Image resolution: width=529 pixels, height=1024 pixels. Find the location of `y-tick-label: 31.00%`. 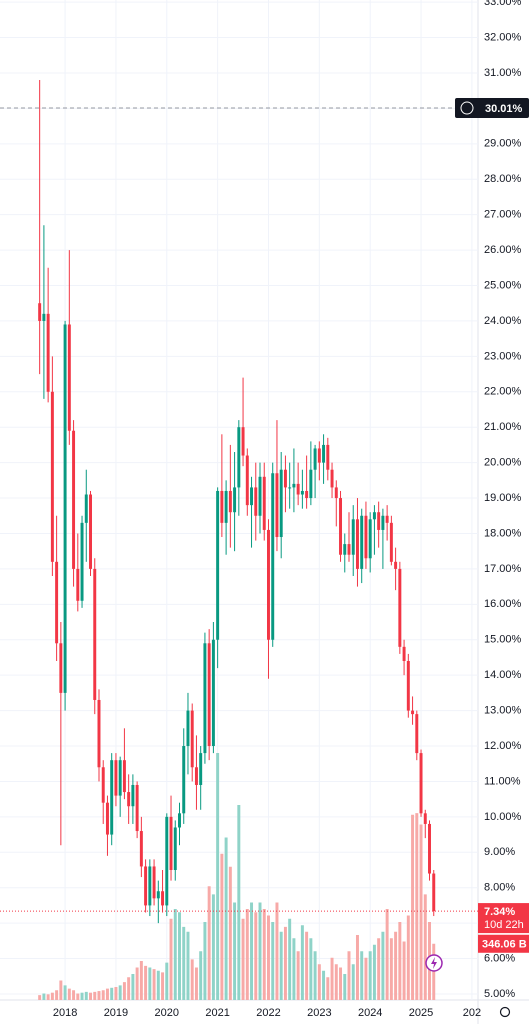

y-tick-label: 31.00% is located at coordinates (503, 73).